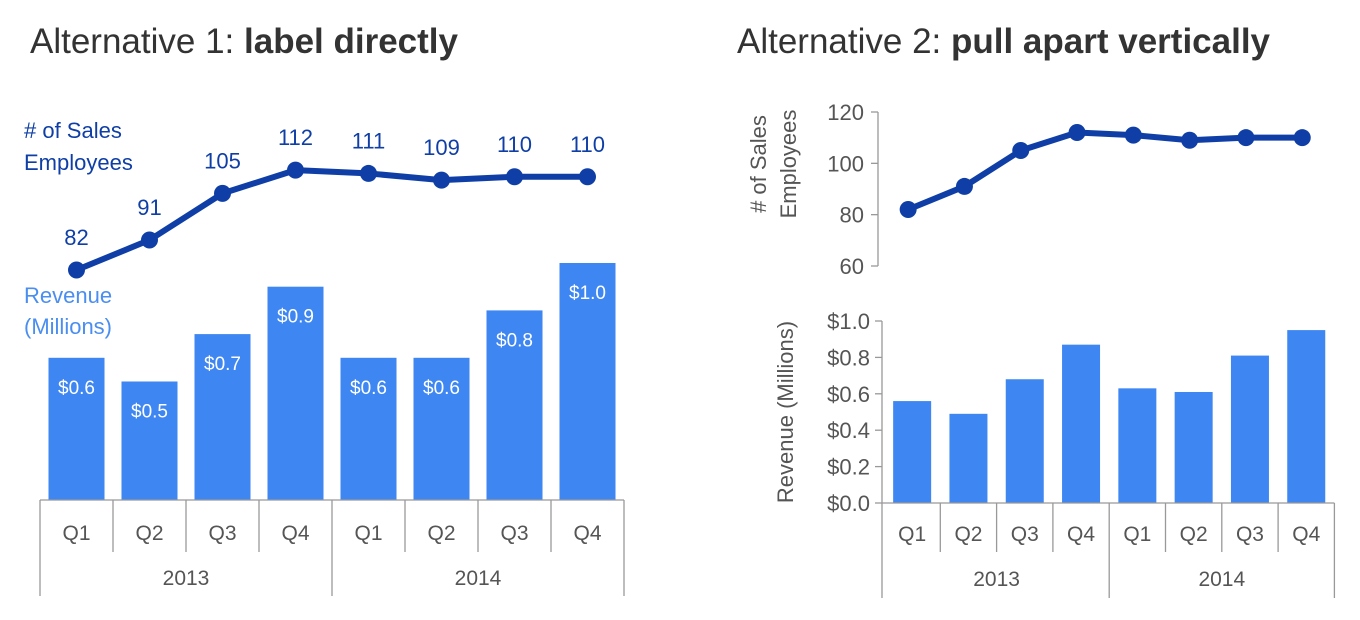  I want to click on y-tick-label: $0.8, so click(848, 357).